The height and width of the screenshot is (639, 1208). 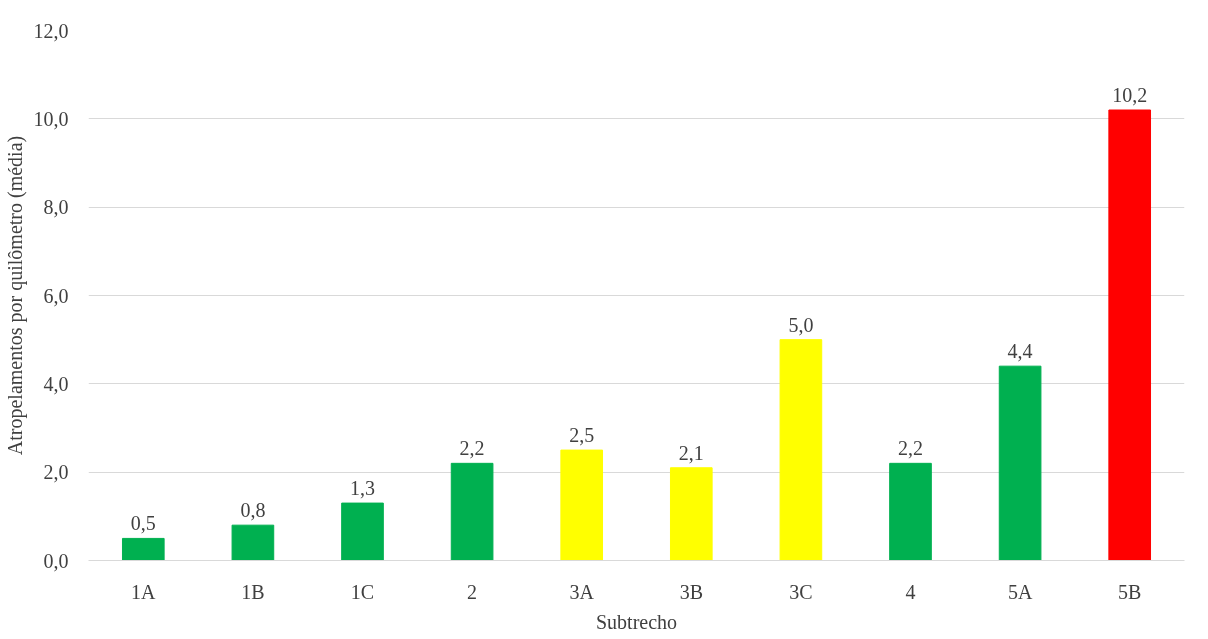 What do you see at coordinates (51, 30) in the screenshot?
I see `y-tick-label: 12,0` at bounding box center [51, 30].